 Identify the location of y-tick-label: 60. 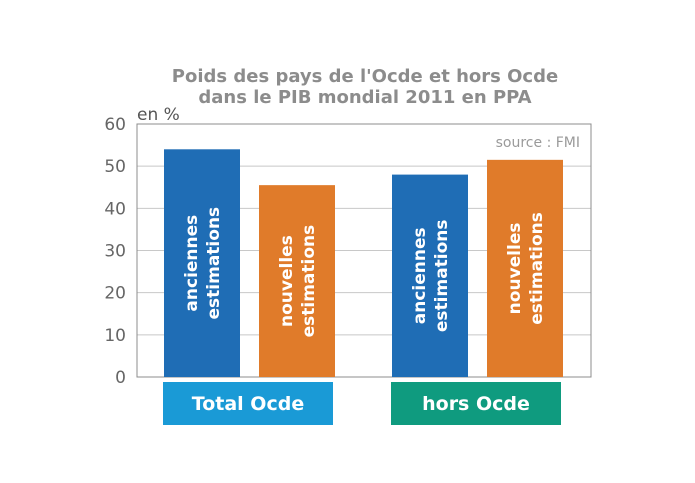
(115, 125).